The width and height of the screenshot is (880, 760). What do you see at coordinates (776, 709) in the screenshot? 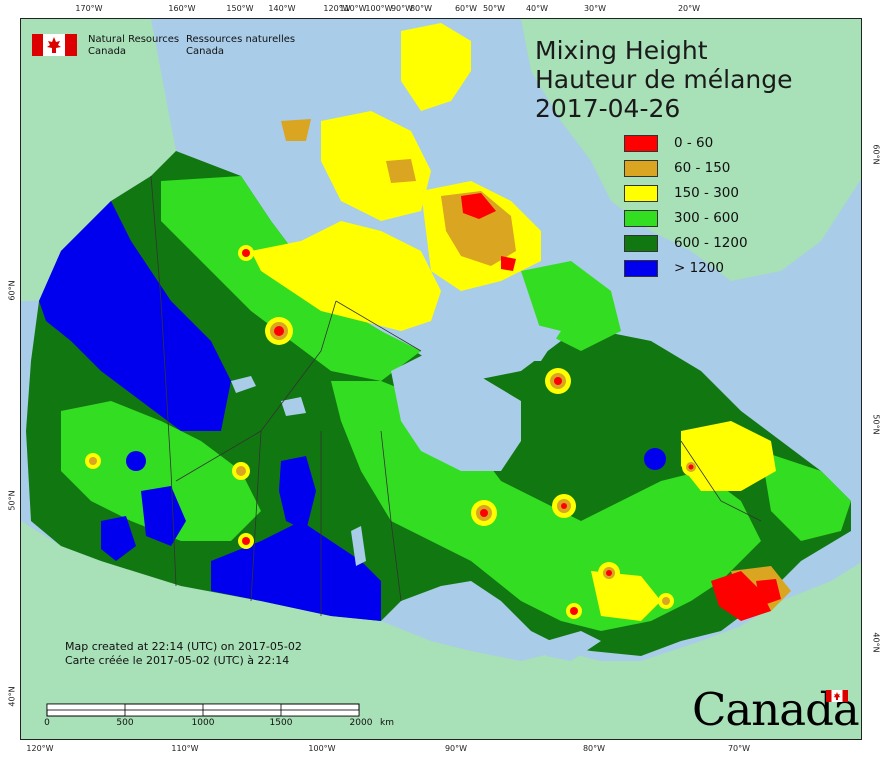
I see `canada-wordmark: Canada` at bounding box center [776, 709].